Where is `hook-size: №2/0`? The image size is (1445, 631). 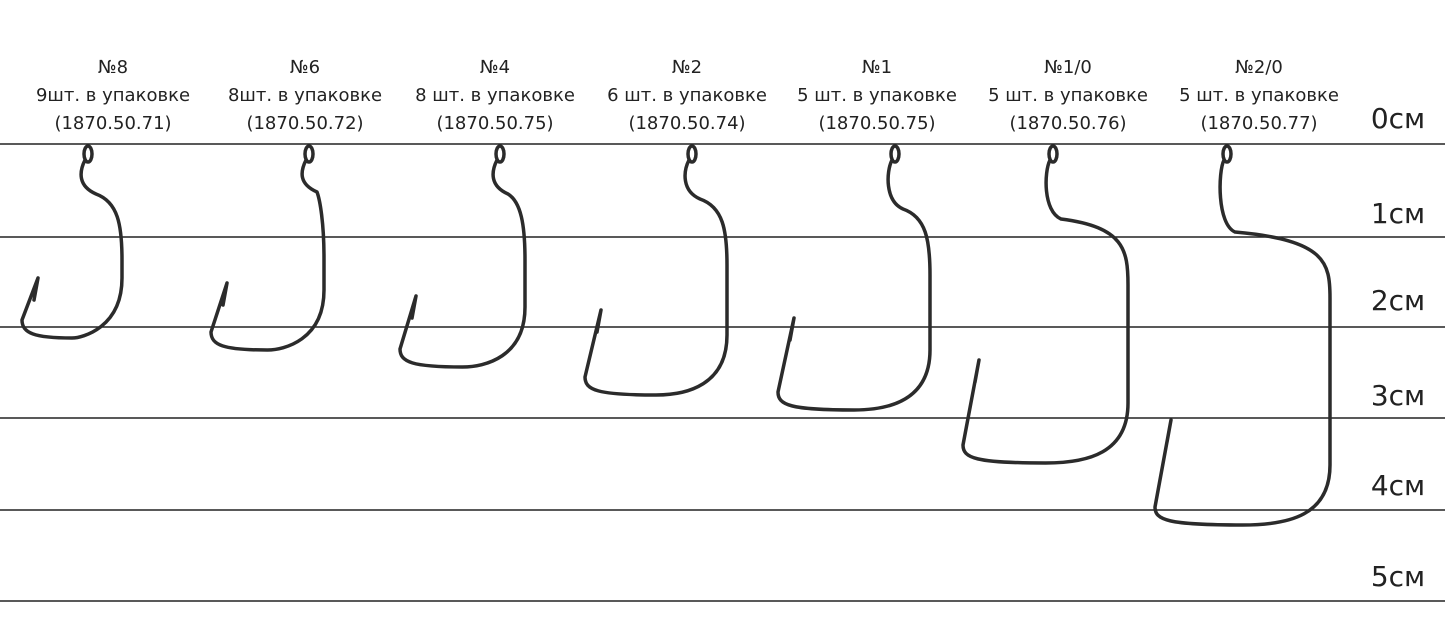
hook-size: №2/0 is located at coordinates (1259, 67).